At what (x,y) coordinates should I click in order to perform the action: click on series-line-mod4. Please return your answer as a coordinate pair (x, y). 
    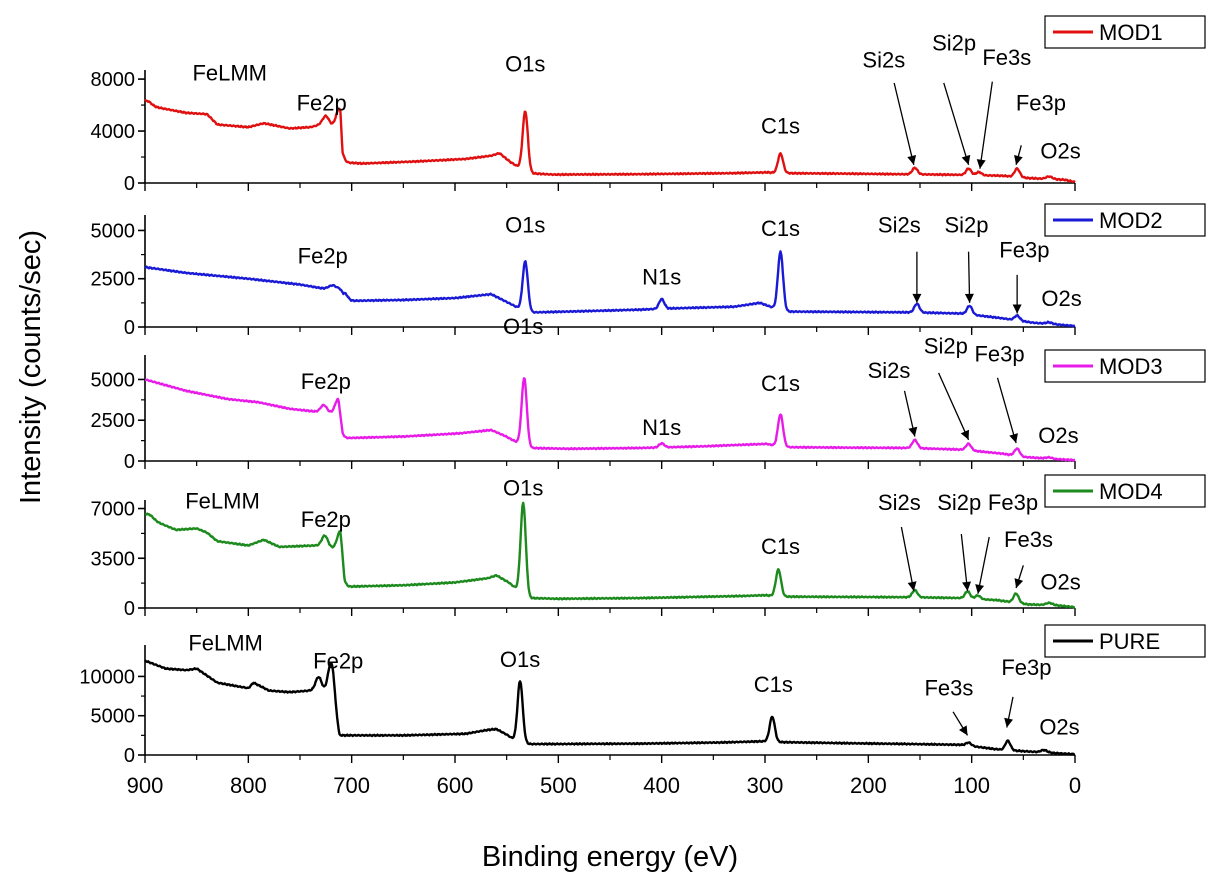
    Looking at the image, I should click on (610, 555).